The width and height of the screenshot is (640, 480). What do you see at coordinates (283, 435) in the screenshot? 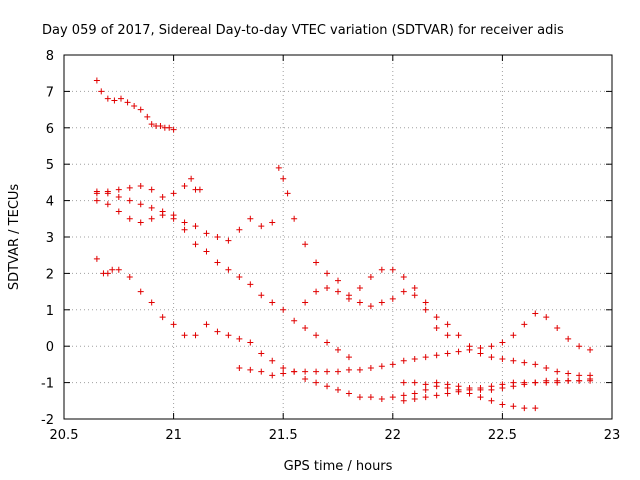
I see `x-tick-label: 21.5` at bounding box center [283, 435].